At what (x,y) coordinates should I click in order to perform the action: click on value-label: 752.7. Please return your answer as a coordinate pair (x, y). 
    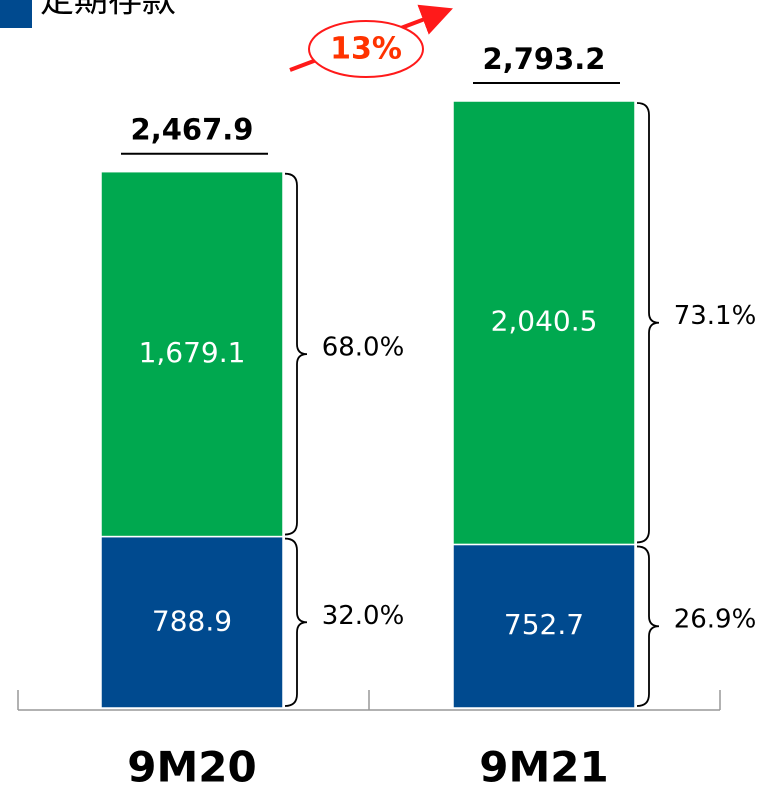
    Looking at the image, I should click on (544, 624).